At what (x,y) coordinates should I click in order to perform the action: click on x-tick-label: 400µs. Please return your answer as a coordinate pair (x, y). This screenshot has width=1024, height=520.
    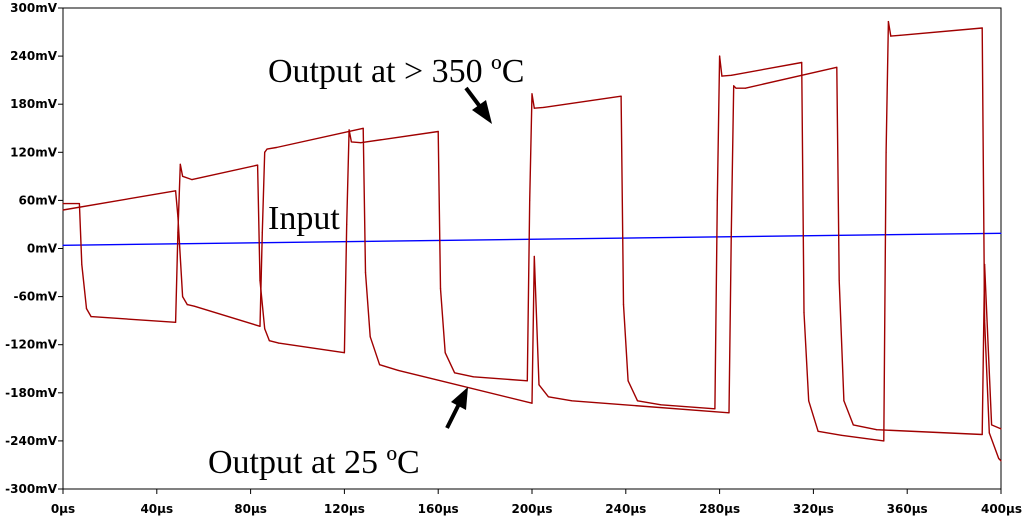
    Looking at the image, I should click on (1001, 509).